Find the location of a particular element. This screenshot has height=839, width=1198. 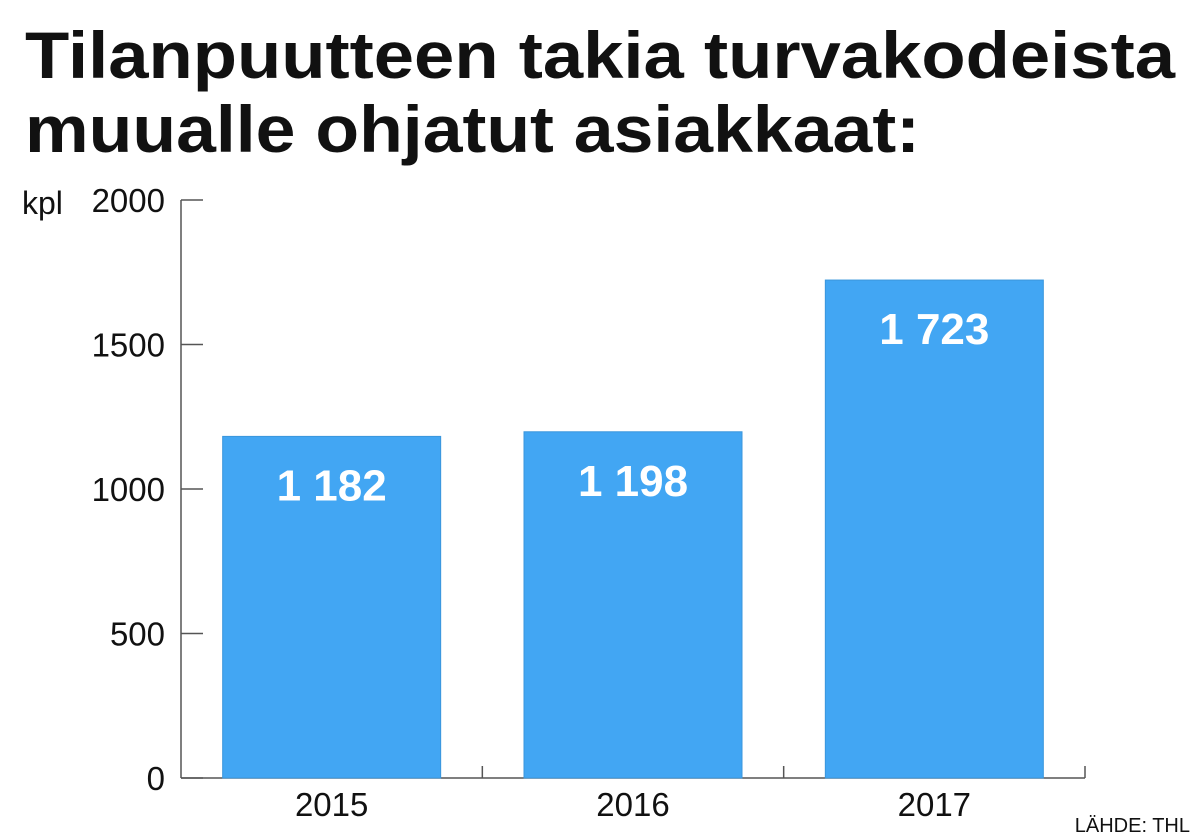

x-tick-label: 2017 is located at coordinates (934, 804).